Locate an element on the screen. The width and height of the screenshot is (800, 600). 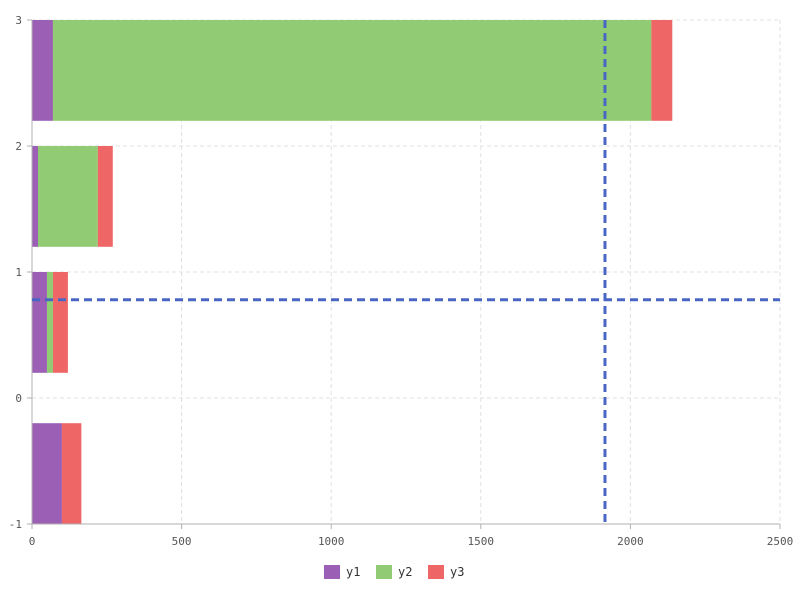
x-tick-label: 2000 is located at coordinates (630, 541).